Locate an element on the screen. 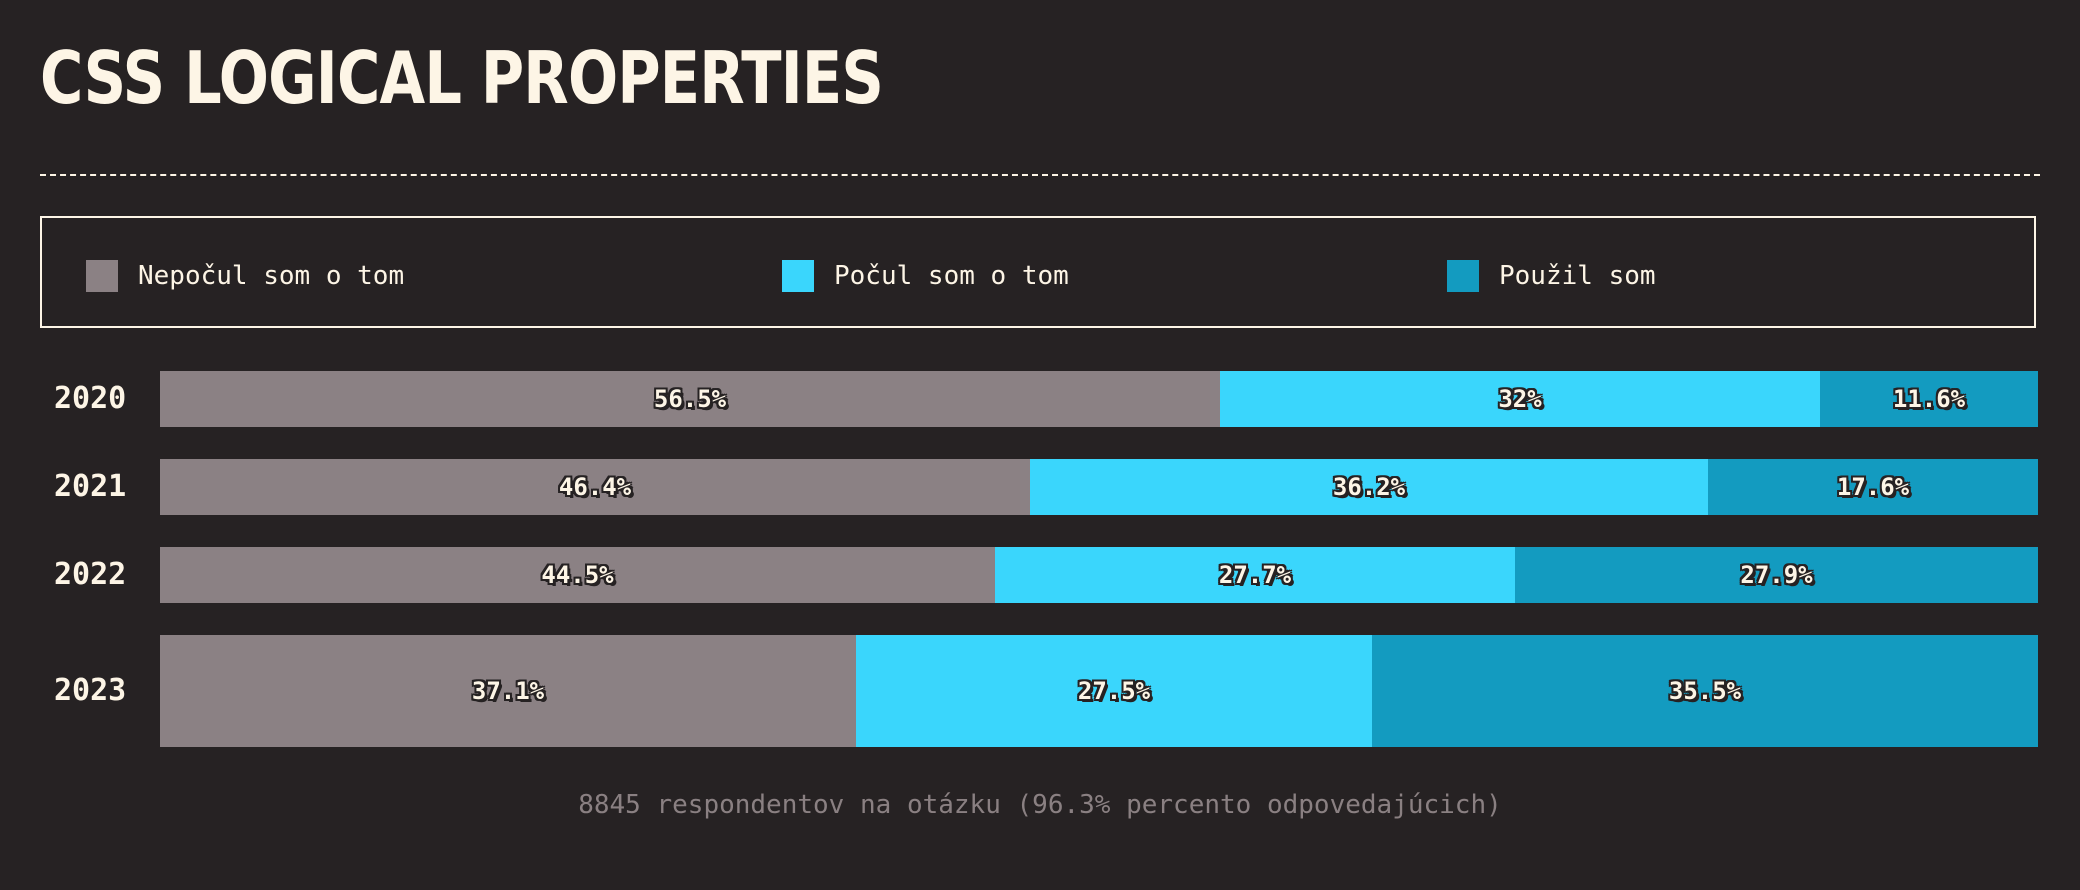 This screenshot has height=890, width=2080. bar-row-2022: 44.5% 27.7% 27.9% is located at coordinates (1099, 575).